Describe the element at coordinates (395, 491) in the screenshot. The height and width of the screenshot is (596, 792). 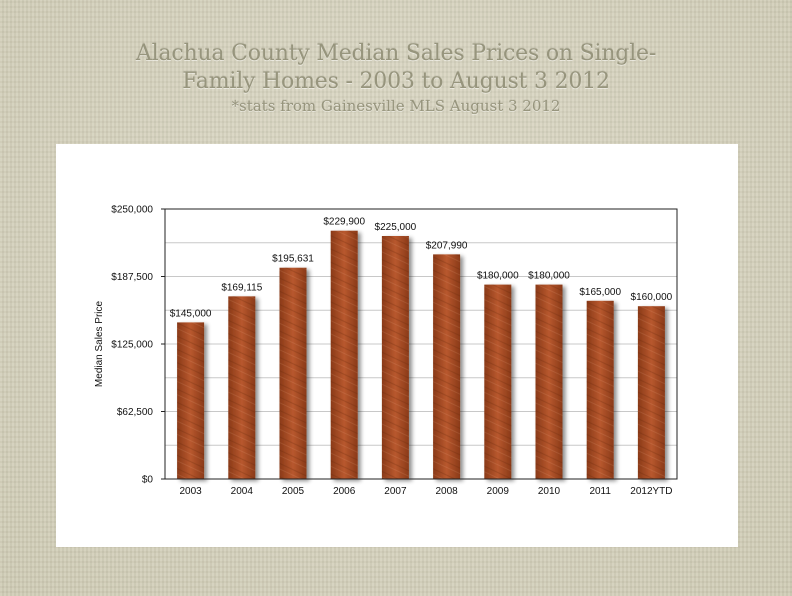
I see `x-tick-label: 2007` at that location.